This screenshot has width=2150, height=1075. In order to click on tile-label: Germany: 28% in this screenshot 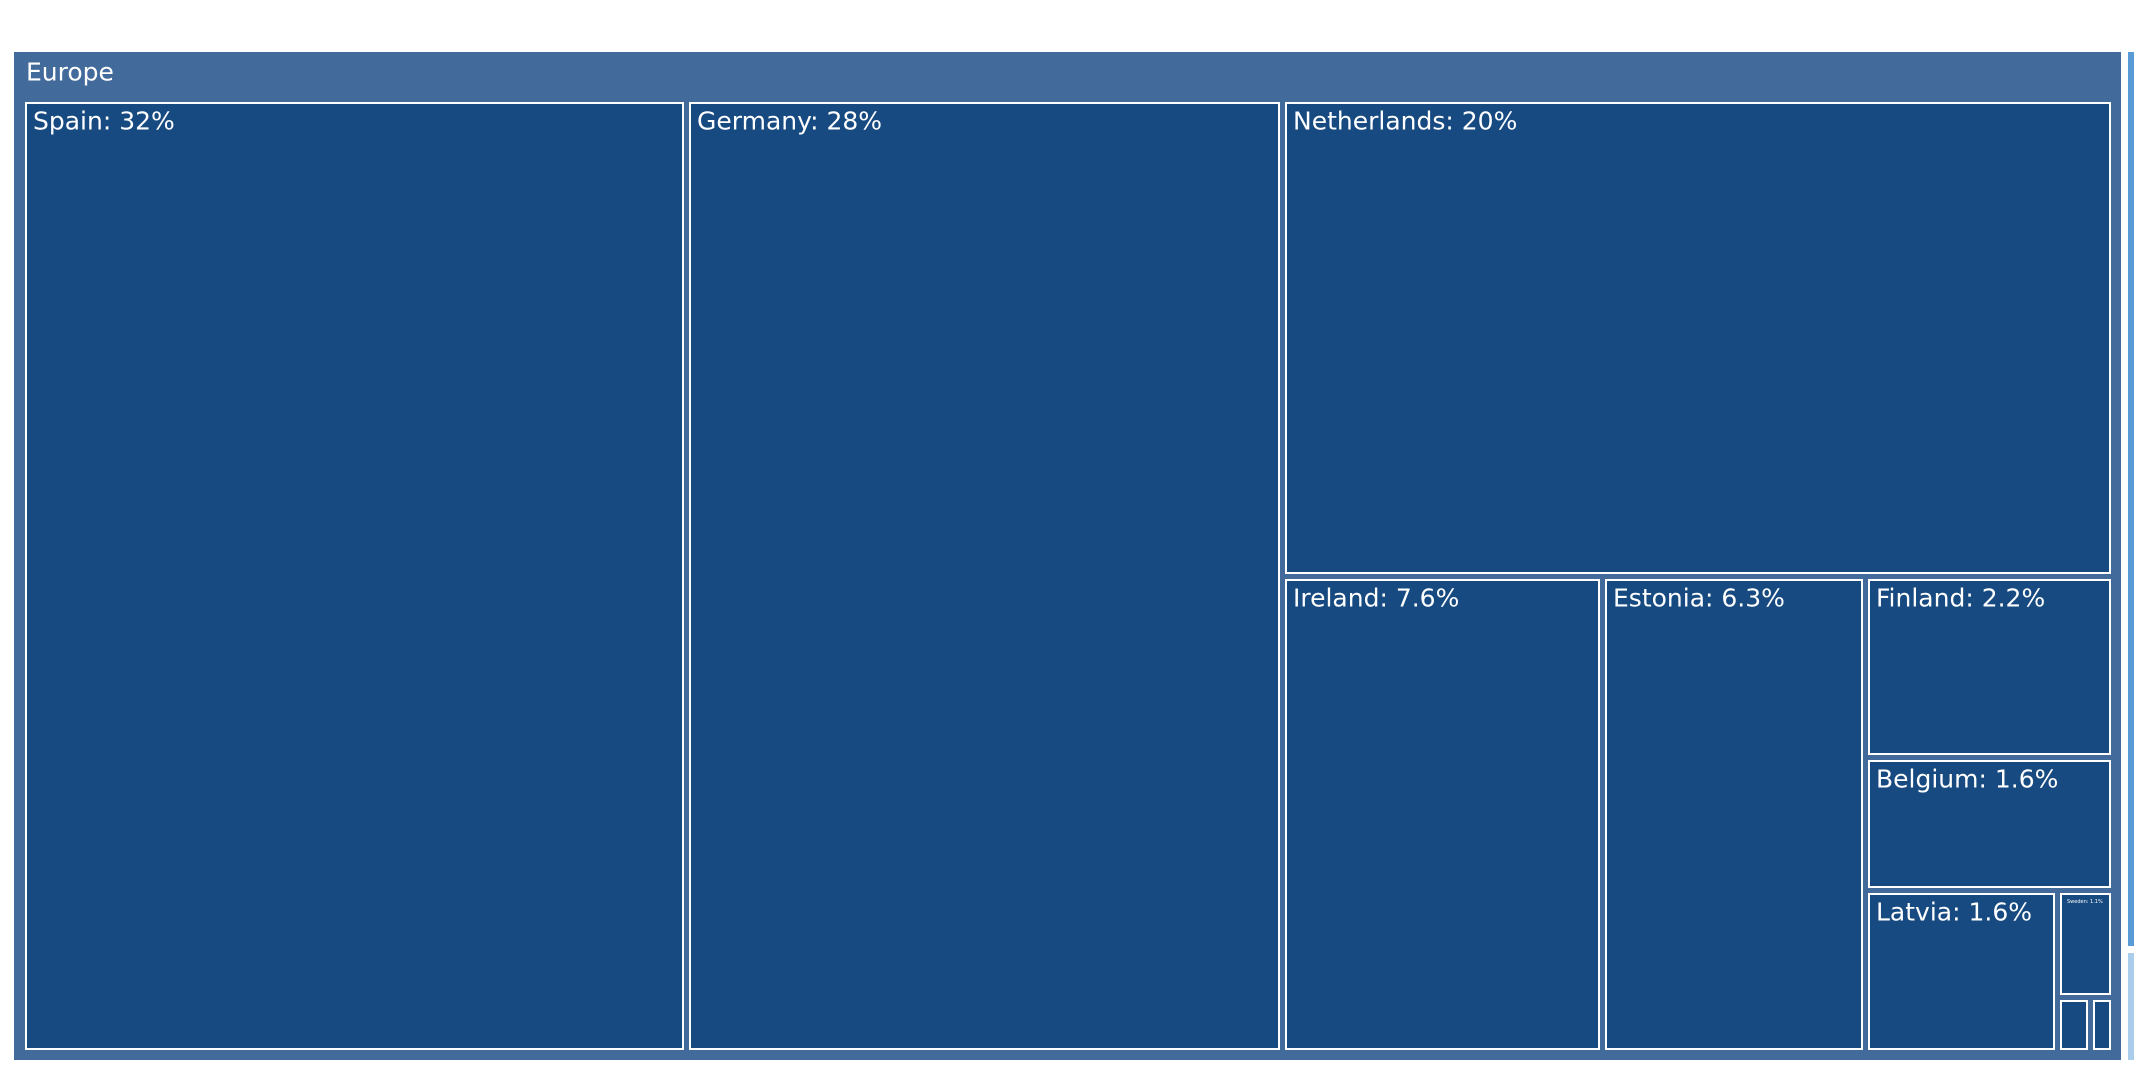, I will do `click(789, 120)`.